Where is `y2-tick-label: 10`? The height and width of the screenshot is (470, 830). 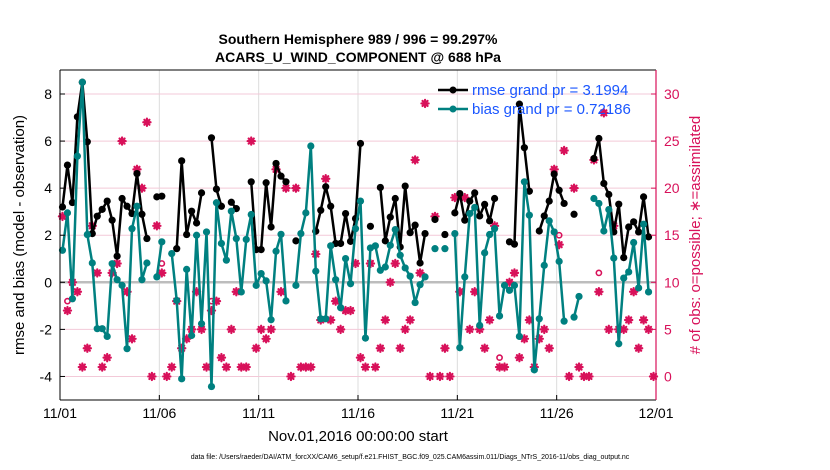 y2-tick-label: 10 is located at coordinates (672, 282).